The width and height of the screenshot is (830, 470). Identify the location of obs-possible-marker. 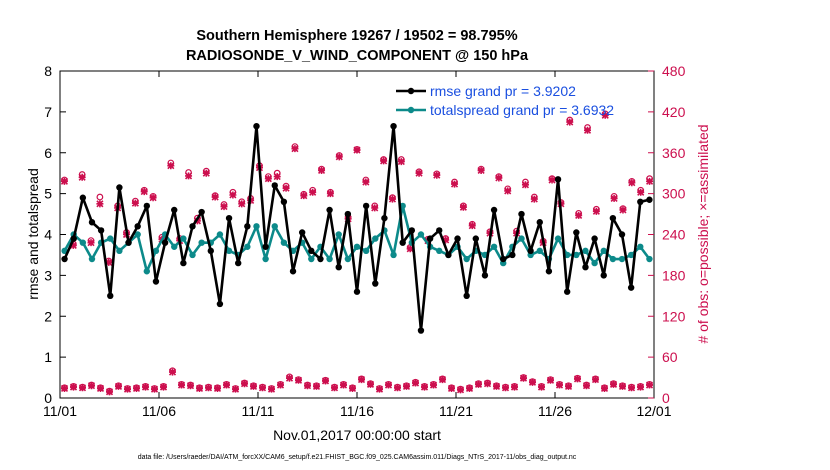
(100, 197).